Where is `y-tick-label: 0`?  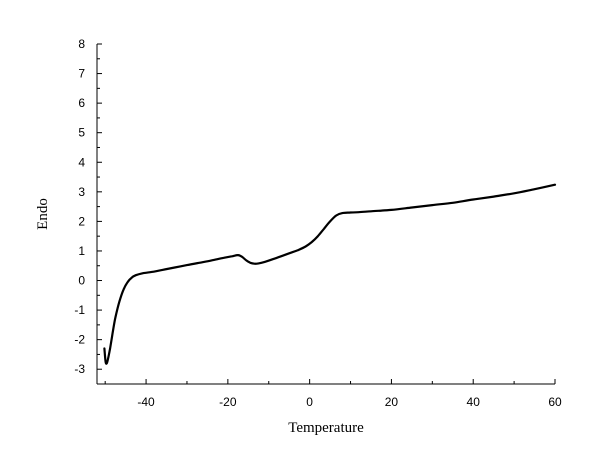 y-tick-label: 0 is located at coordinates (81, 281).